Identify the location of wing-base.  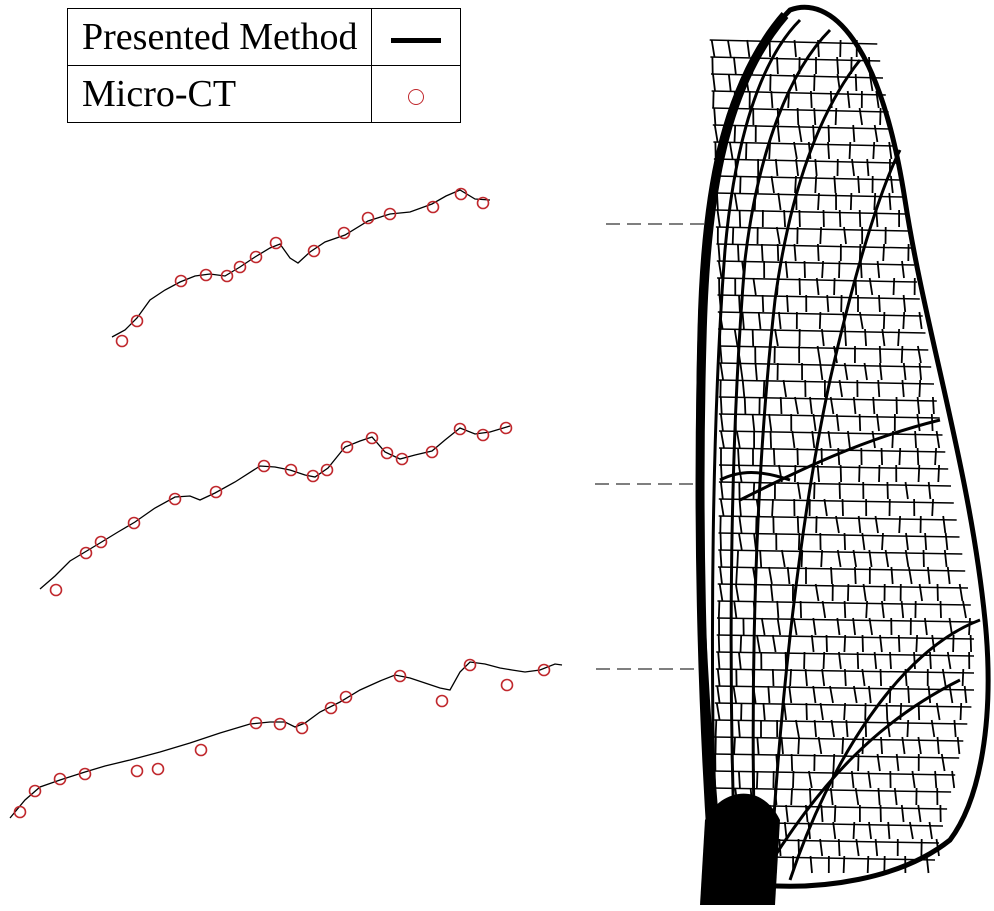
(740, 849).